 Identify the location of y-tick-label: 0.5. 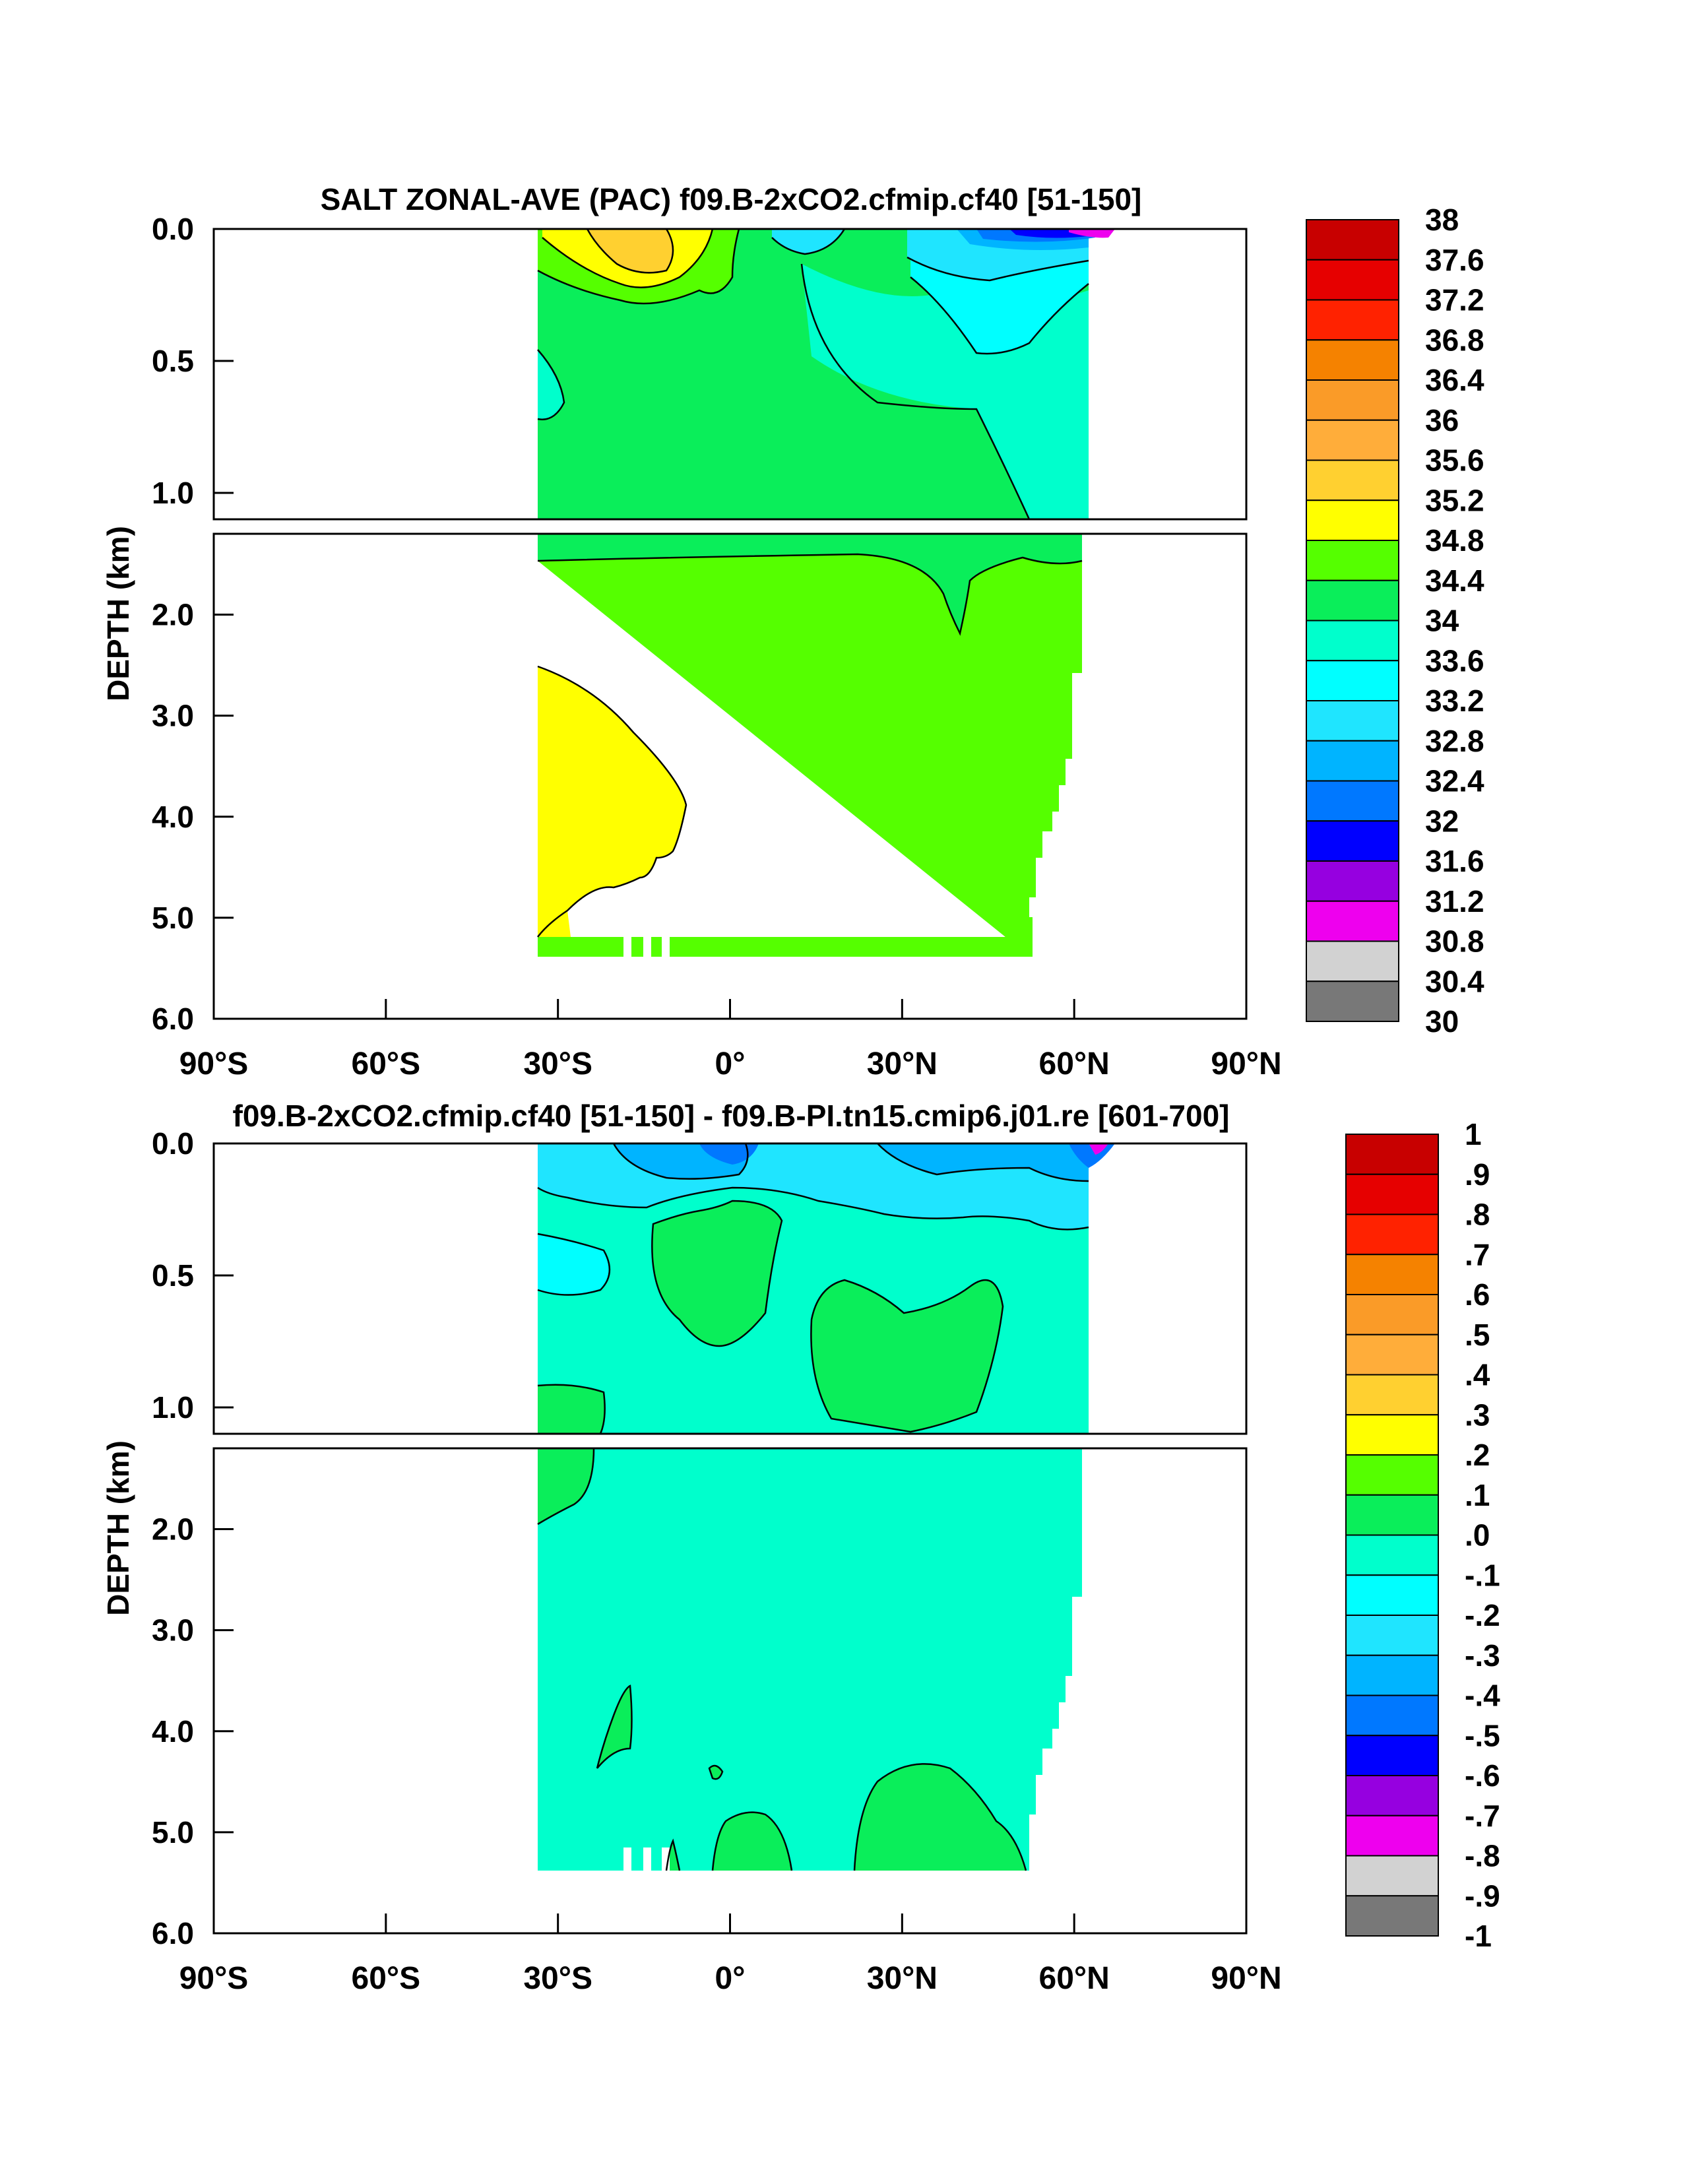
(173, 1275).